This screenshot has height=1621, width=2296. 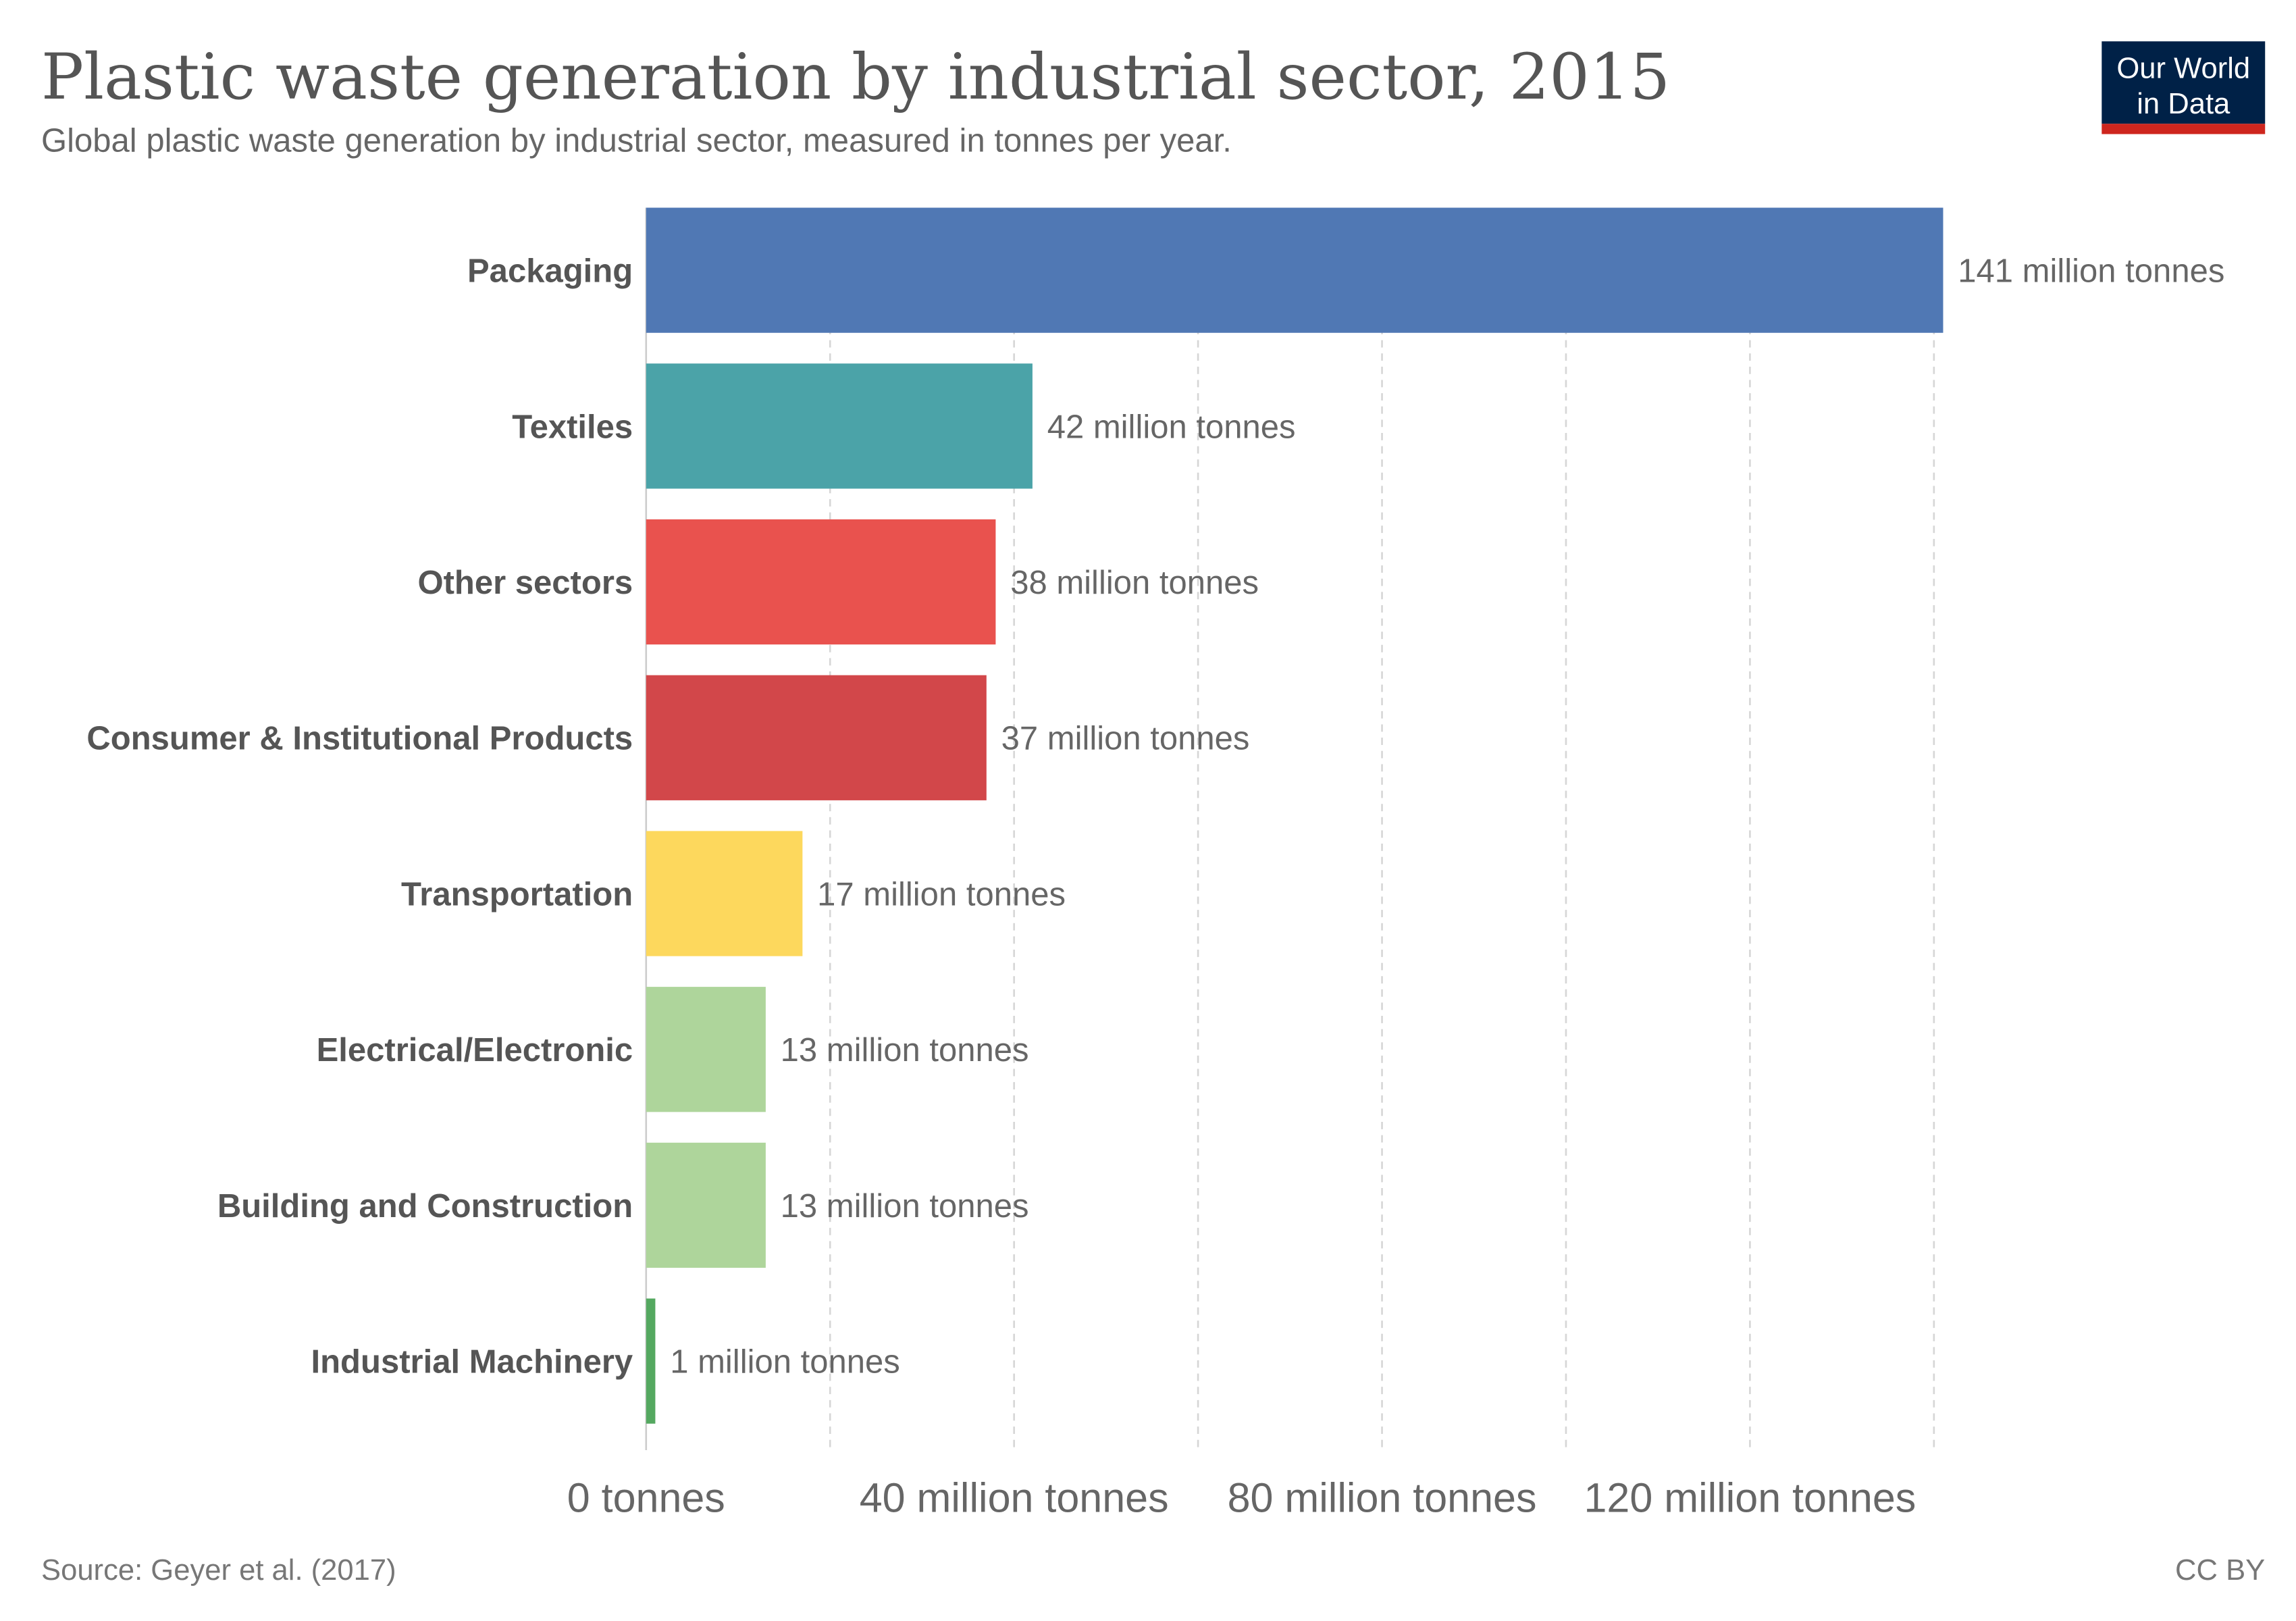 I want to click on tick-label: 120 million tonnes, so click(x=1750, y=1498).